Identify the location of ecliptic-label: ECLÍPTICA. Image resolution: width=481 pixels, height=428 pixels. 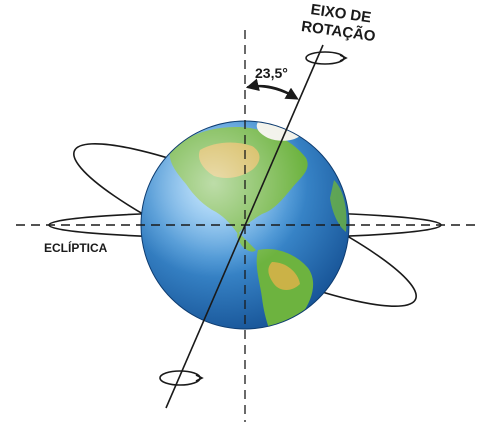
(76, 247).